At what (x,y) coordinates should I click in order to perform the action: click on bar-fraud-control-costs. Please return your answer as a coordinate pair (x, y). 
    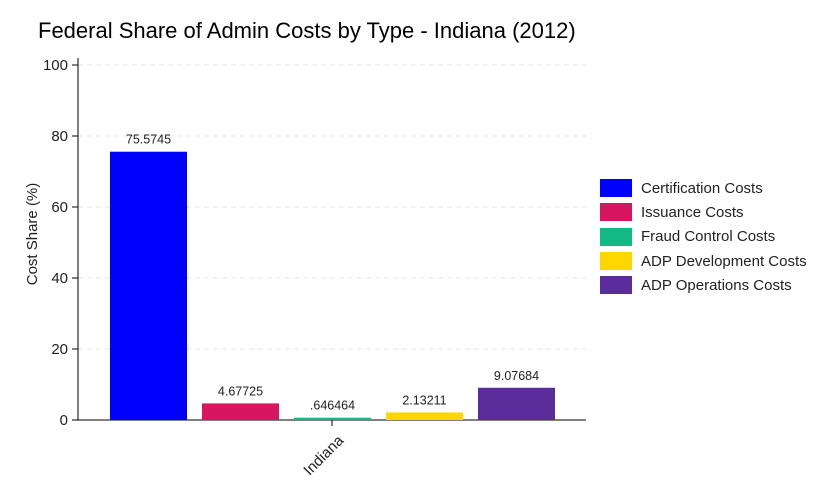
    Looking at the image, I should click on (332, 418).